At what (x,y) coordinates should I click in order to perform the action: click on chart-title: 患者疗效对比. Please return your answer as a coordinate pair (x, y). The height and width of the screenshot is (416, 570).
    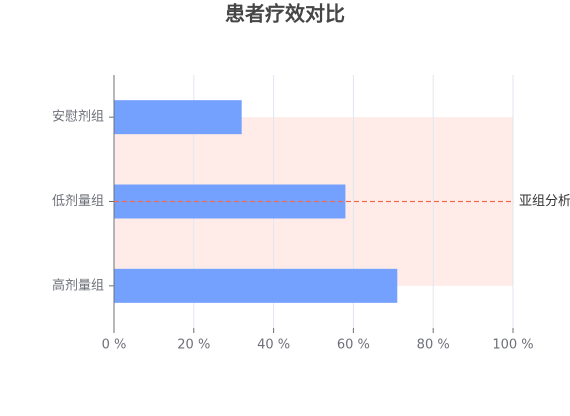
    Looking at the image, I should click on (285, 14).